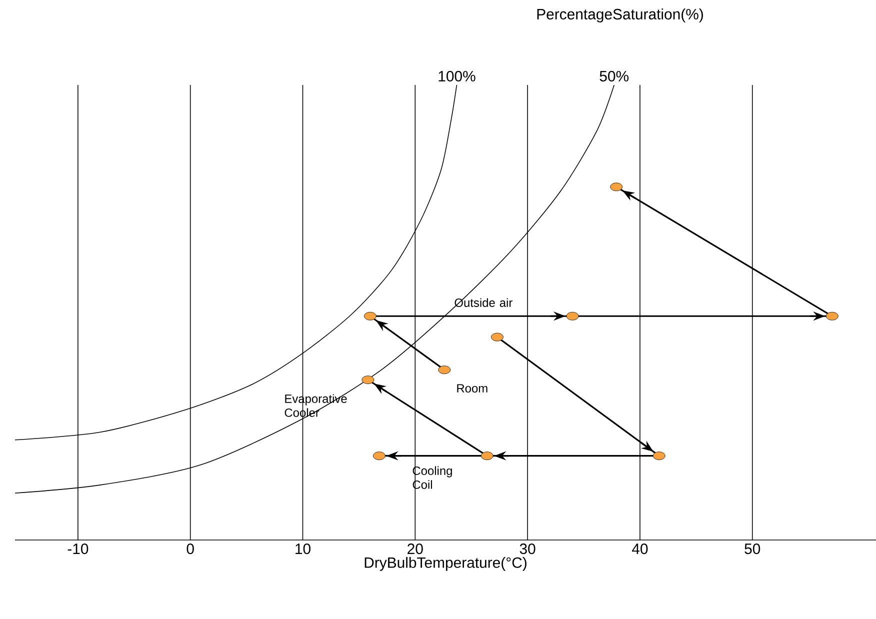 This screenshot has width=876, height=619. Describe the element at coordinates (190, 549) in the screenshot. I see `x-tick-label: 0` at that location.